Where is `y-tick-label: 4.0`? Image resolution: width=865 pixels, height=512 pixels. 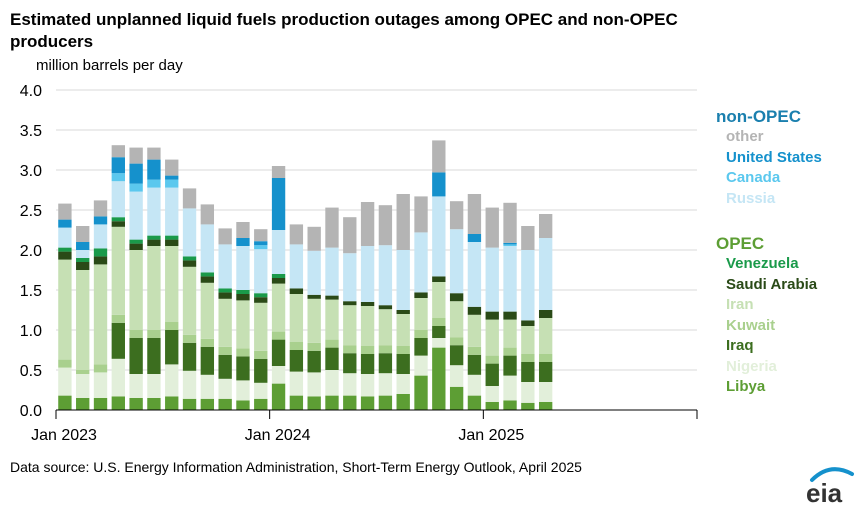 y-tick-label: 4.0 is located at coordinates (31, 91).